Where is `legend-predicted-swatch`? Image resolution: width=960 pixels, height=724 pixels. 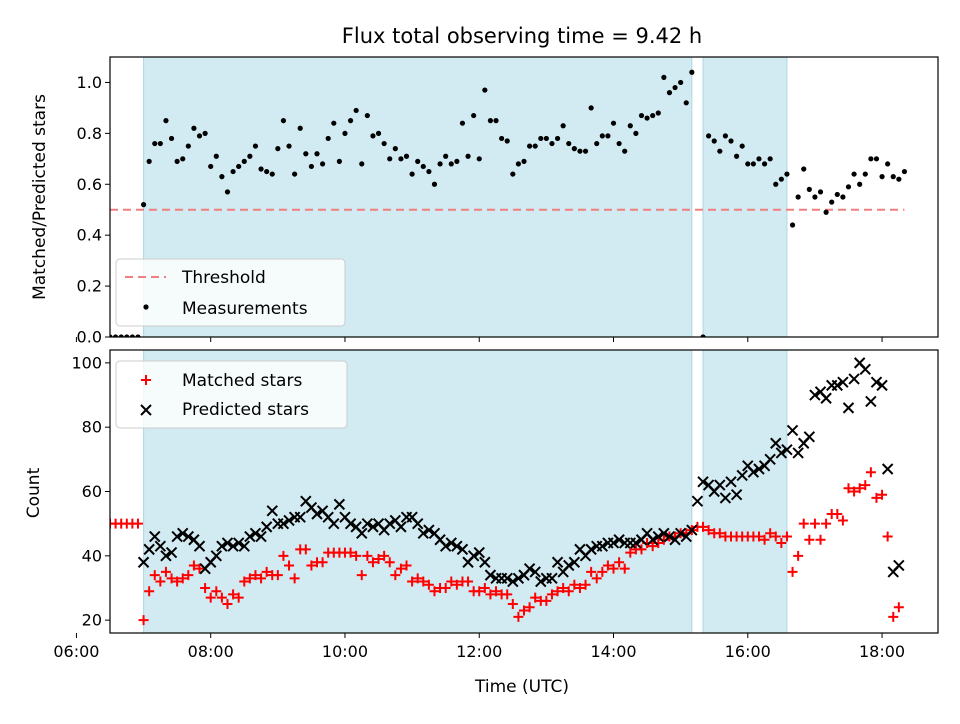
legend-predicted-swatch is located at coordinates (146, 410).